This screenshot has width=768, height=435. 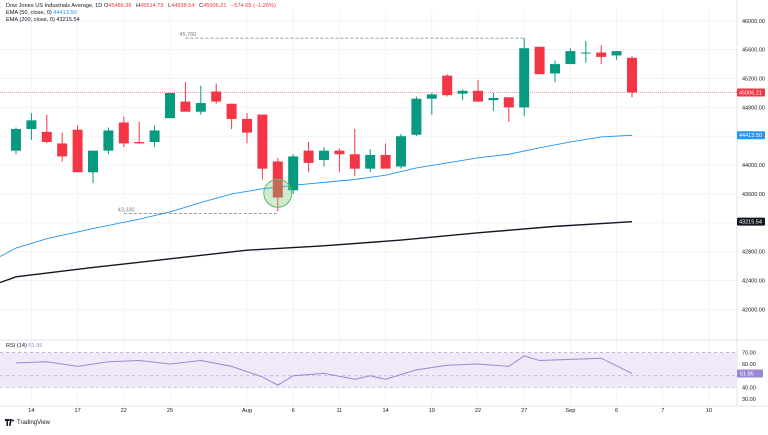 What do you see at coordinates (750, 136) in the screenshot?
I see `price-badge-label-1: 44413.50` at bounding box center [750, 136].